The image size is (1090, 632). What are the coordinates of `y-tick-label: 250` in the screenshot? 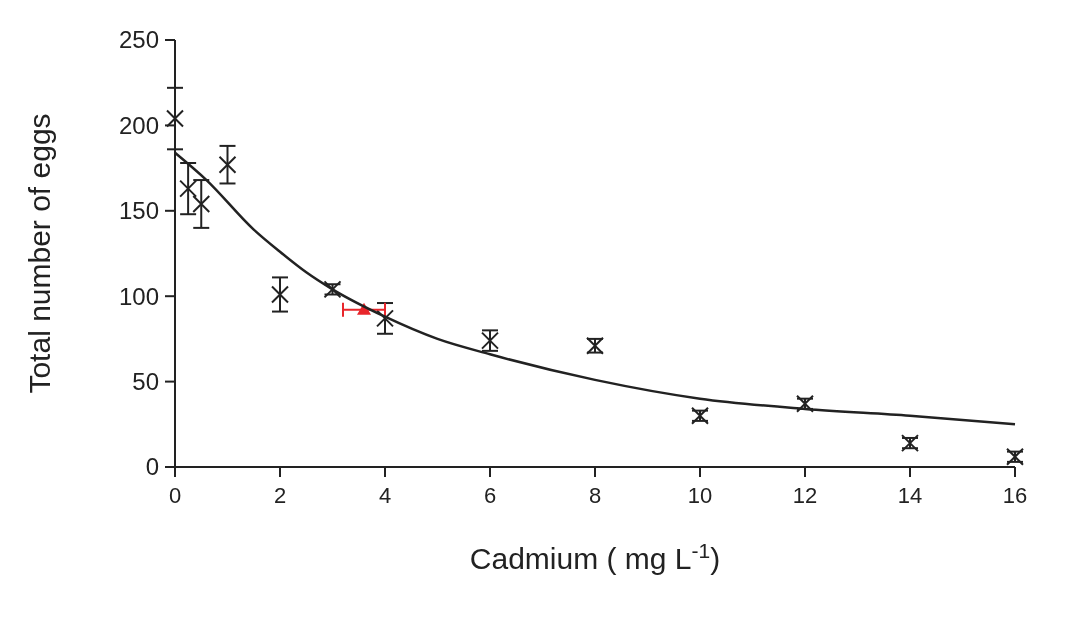 It's located at (138, 40).